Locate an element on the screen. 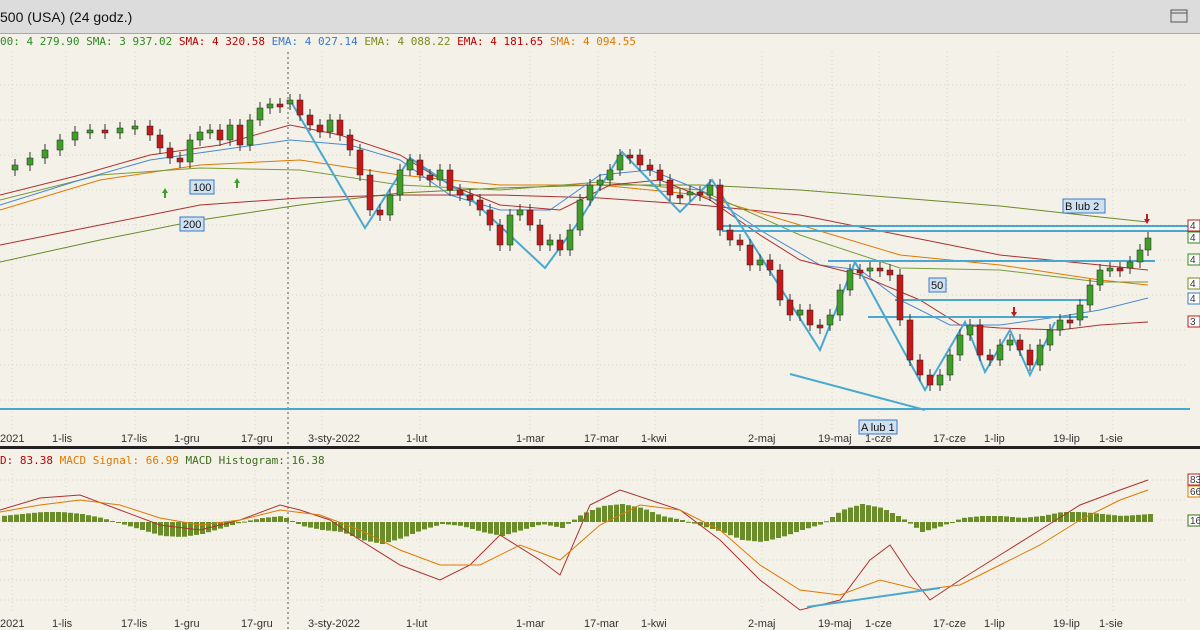 The width and height of the screenshot is (1200, 630). x-tick-label: 1-lut is located at coordinates (416, 624).